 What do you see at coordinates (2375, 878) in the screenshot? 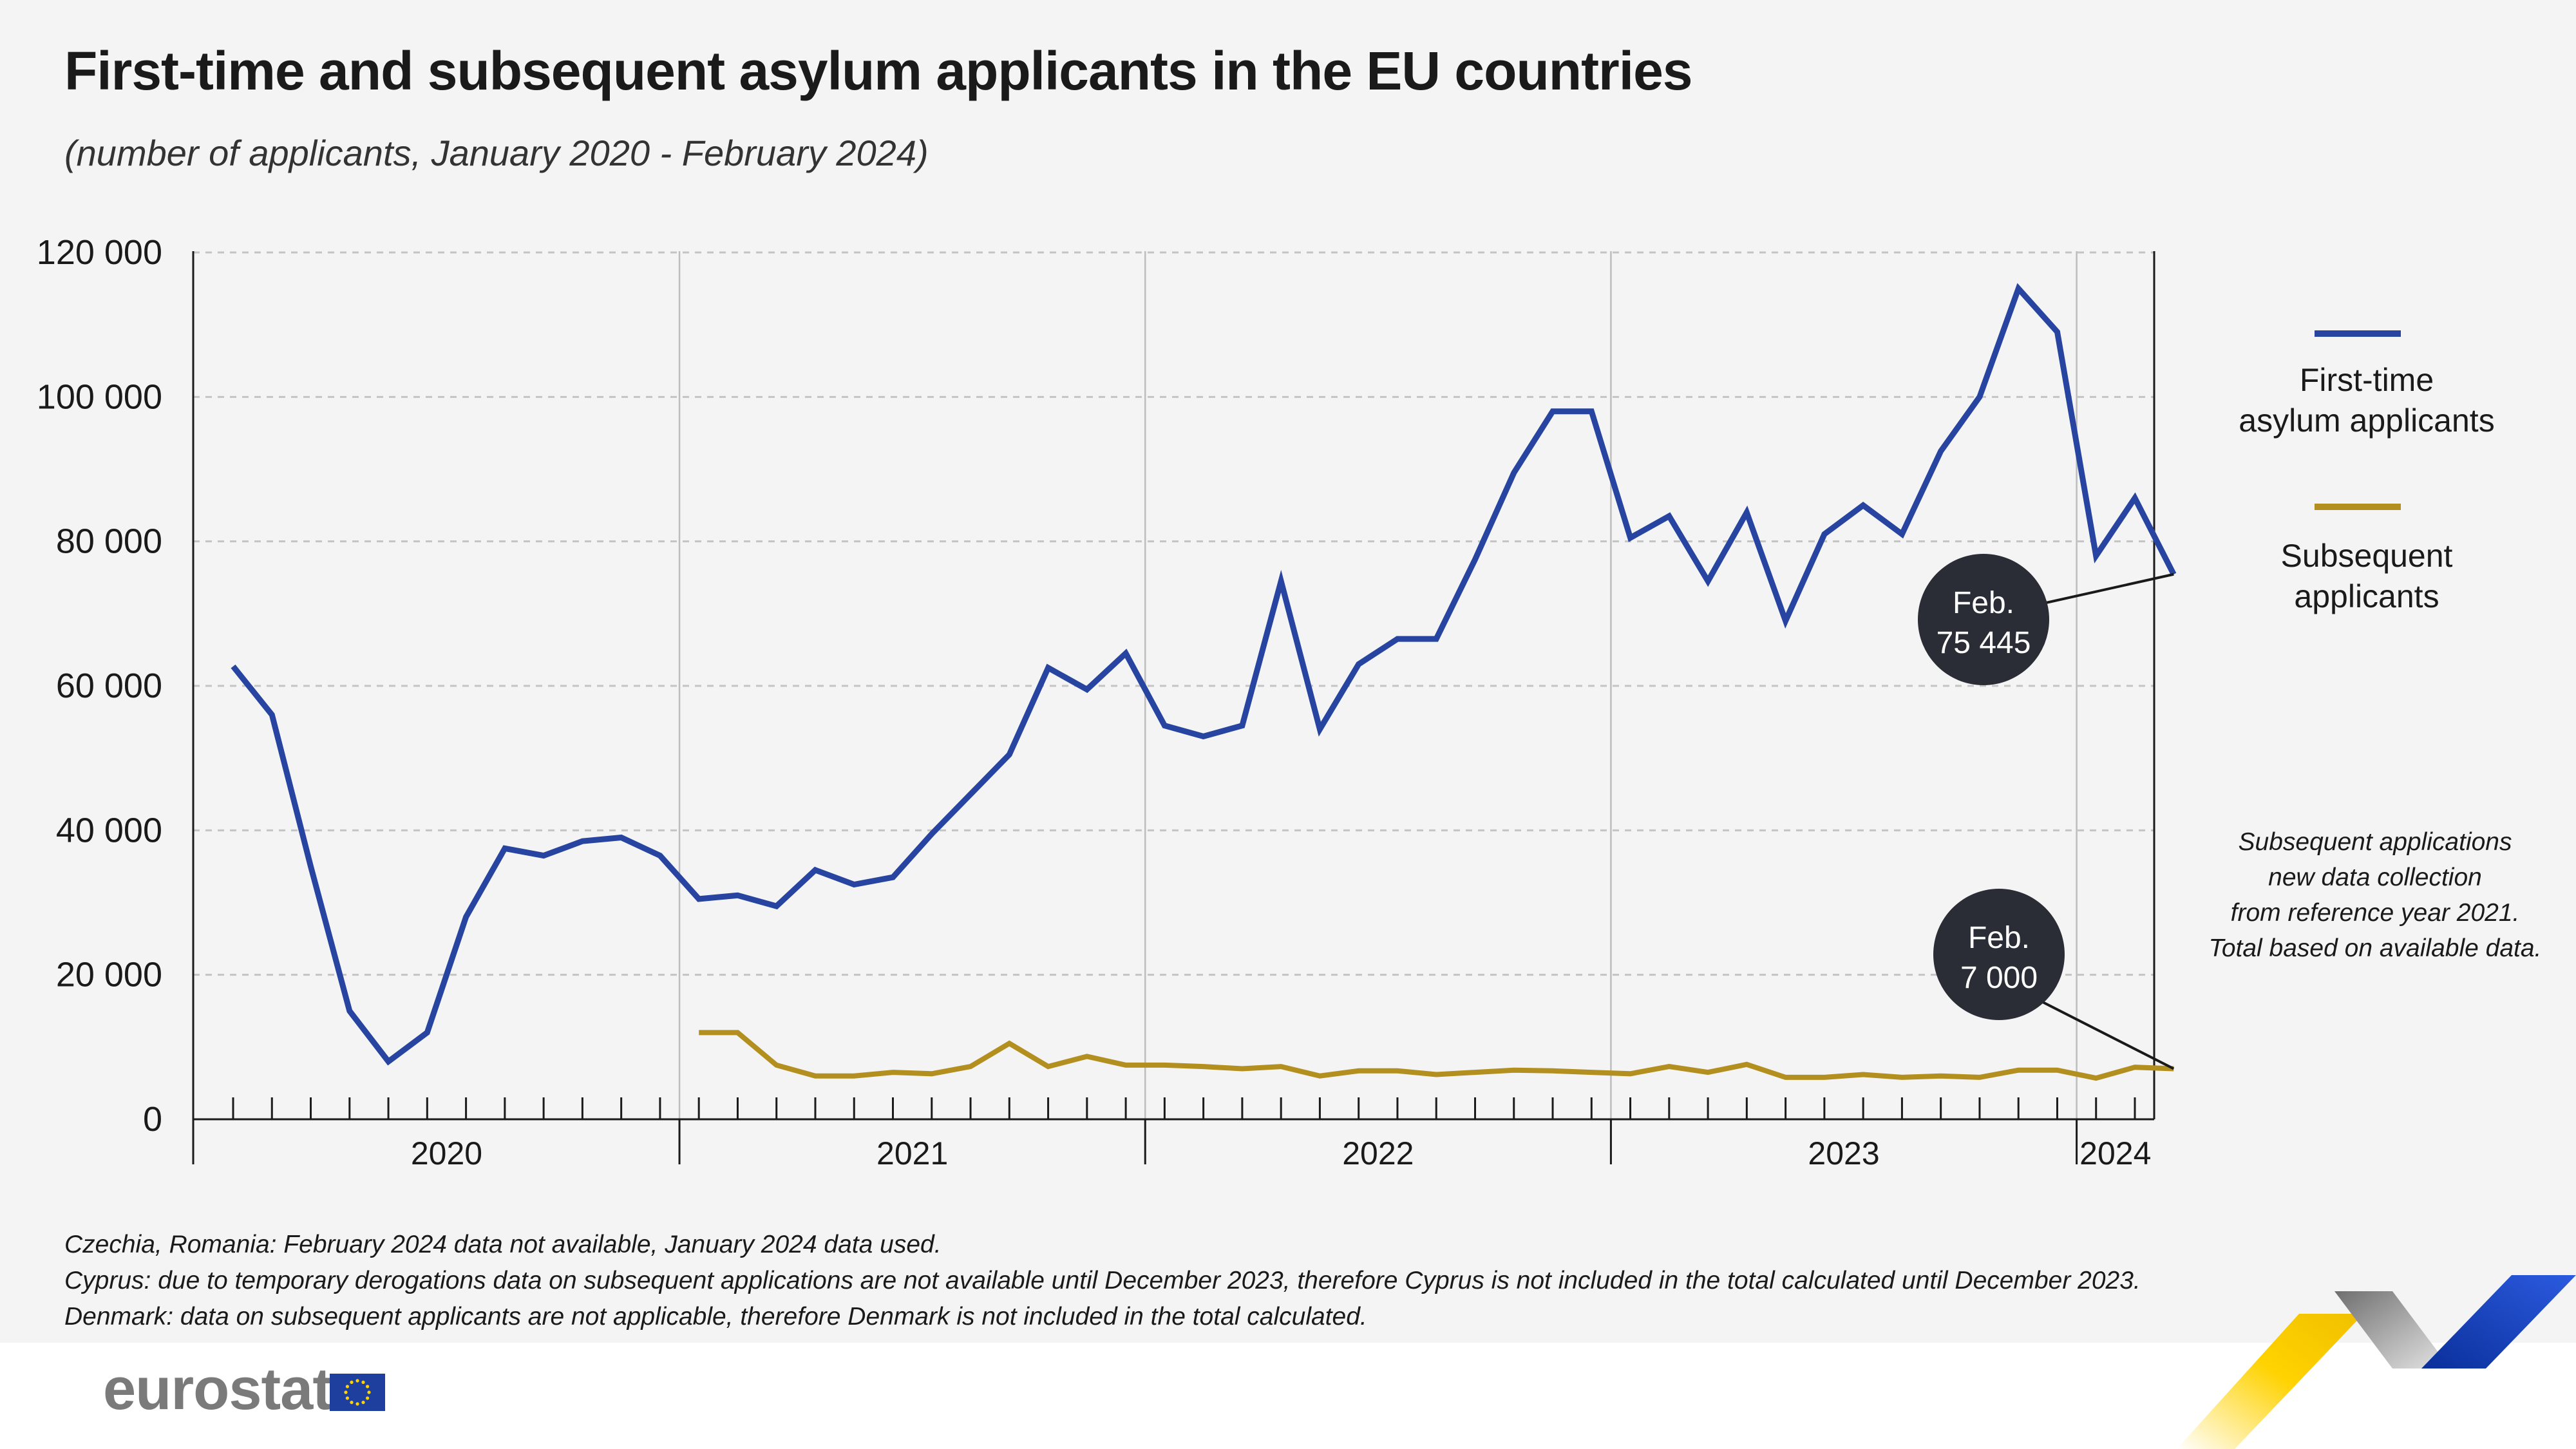
I see `chart-note-line: new data collection` at bounding box center [2375, 878].